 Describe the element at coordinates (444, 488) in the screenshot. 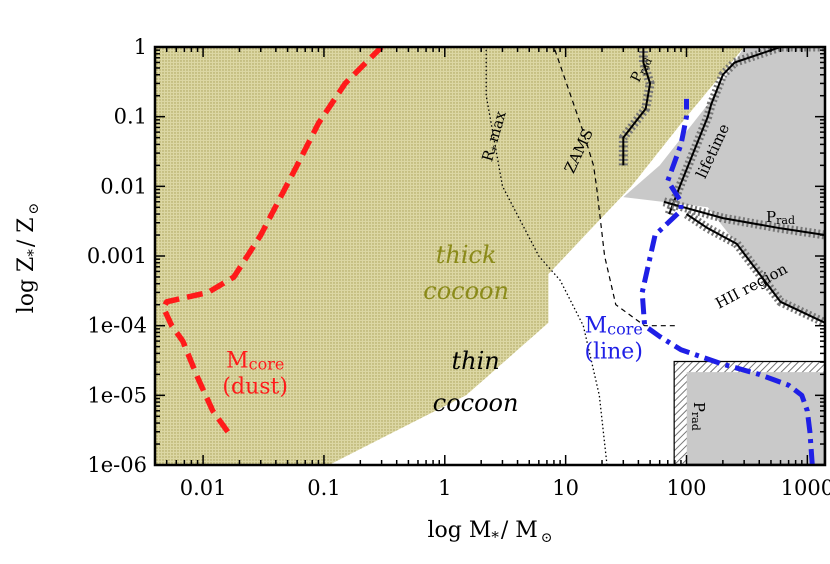

I see `x-tick-label: 1` at that location.